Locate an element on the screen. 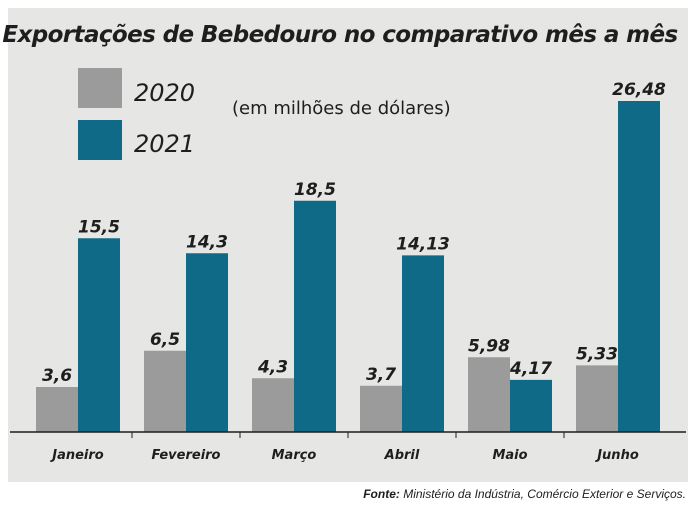 This screenshot has width=696, height=507. category-label-janeiro: Janeiro is located at coordinates (76, 455).